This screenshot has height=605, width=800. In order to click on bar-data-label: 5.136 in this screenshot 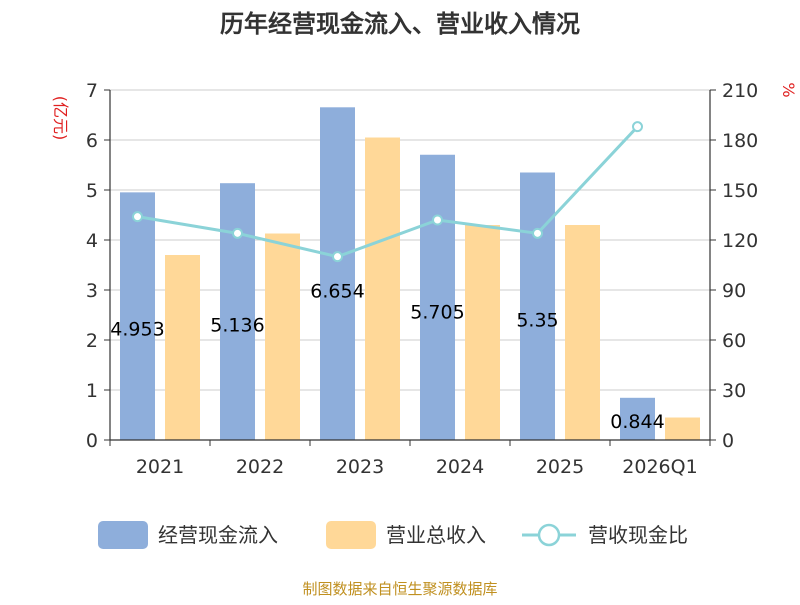, I will do `click(237, 325)`.